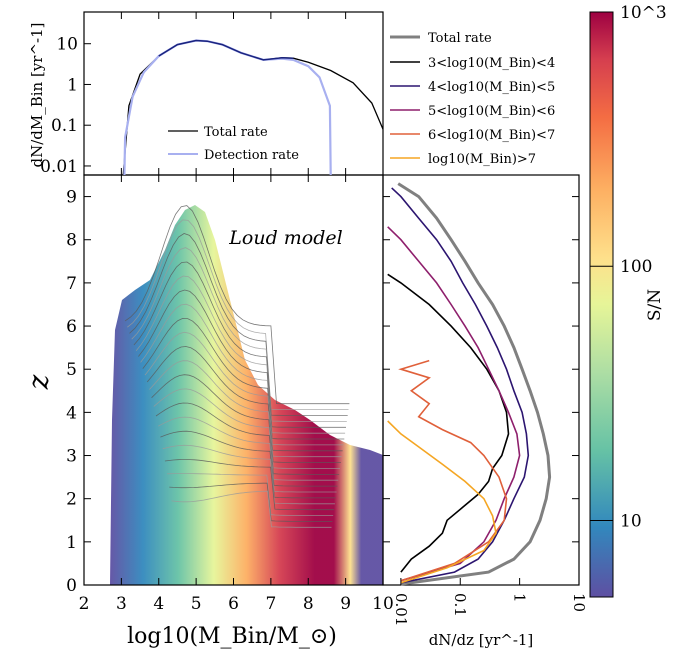 The width and height of the screenshot is (691, 662). I want to click on main-ytick-label: 3, so click(71, 457).